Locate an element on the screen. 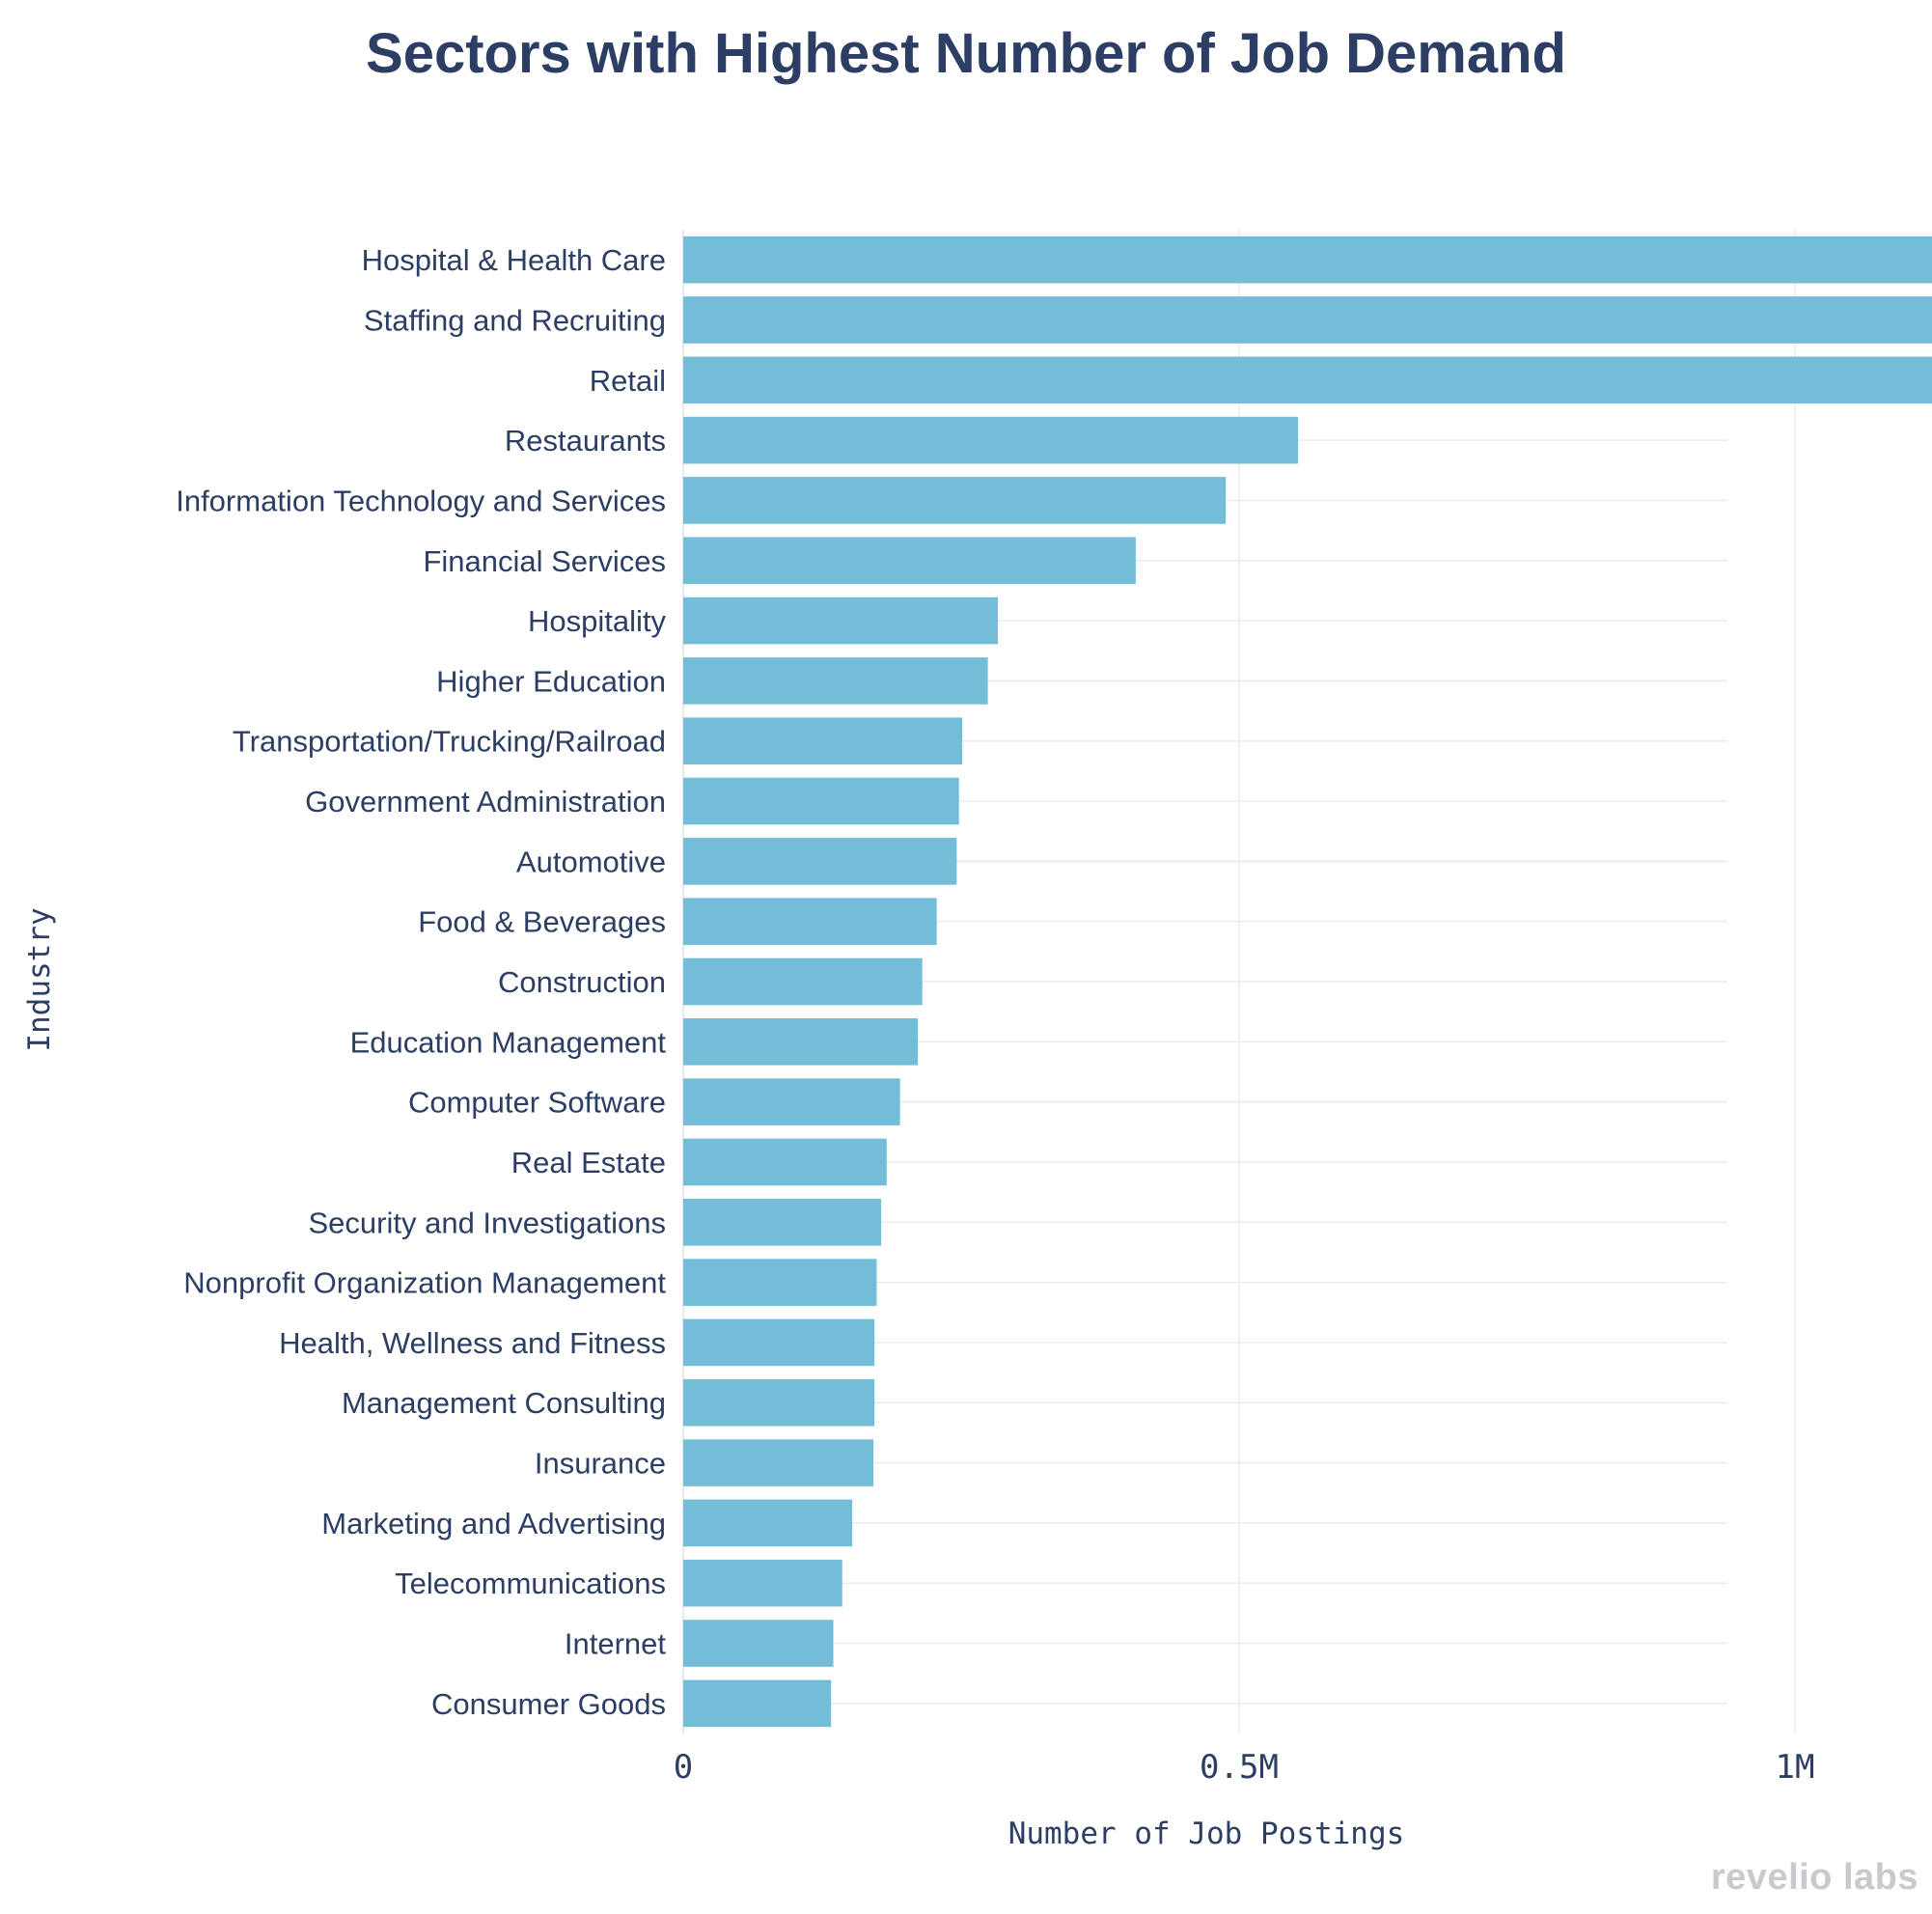 The width and height of the screenshot is (1932, 1914). category-label: Marketing and Advertising is located at coordinates (493, 1523).